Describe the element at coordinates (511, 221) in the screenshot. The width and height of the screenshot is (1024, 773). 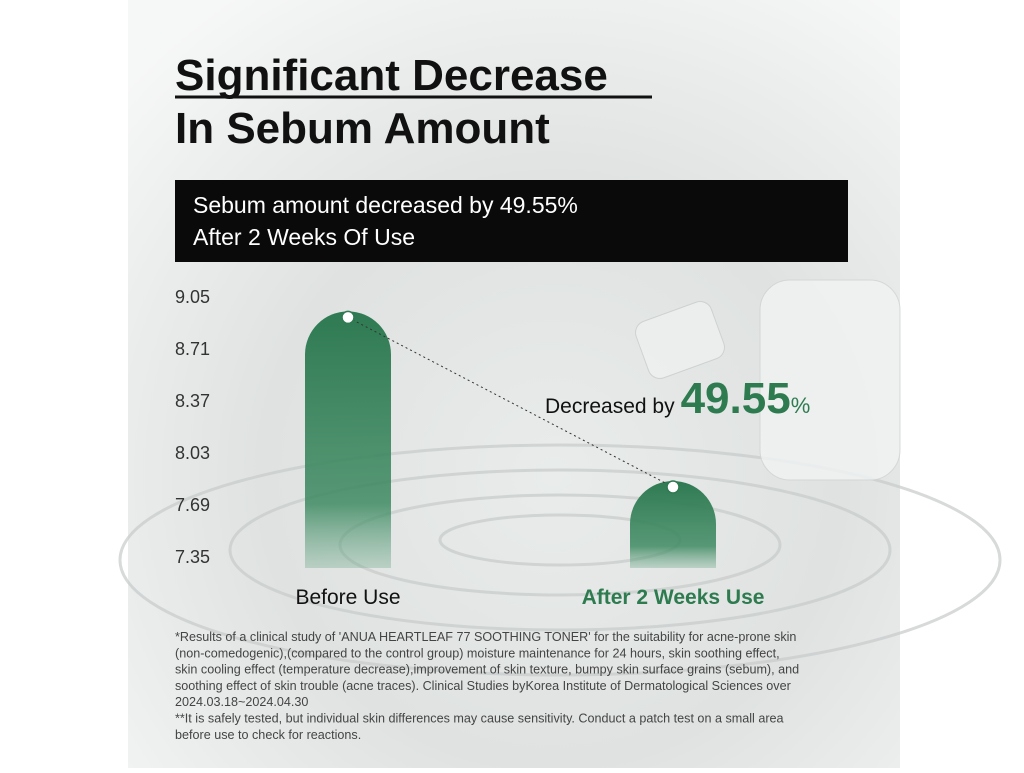
I see `subtitle-box` at that location.